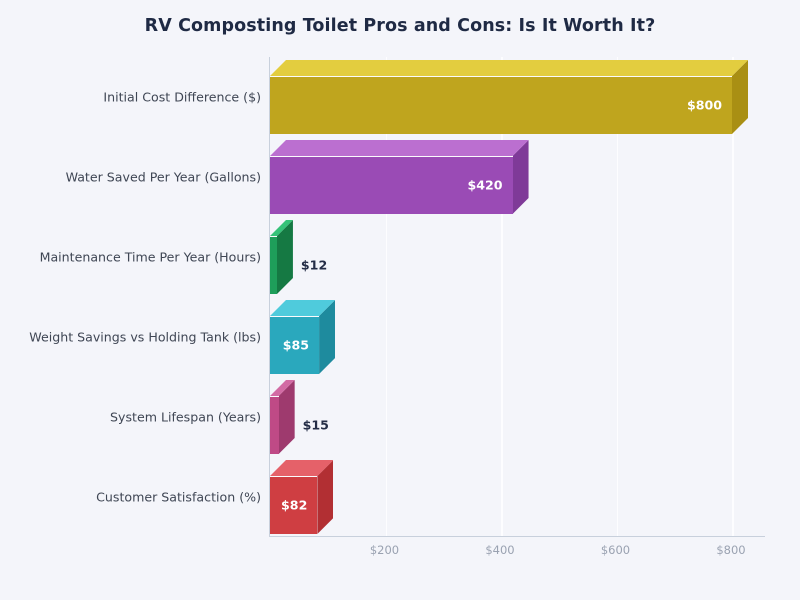 This screenshot has width=800, height=600. What do you see at coordinates (163, 177) in the screenshot?
I see `y-axis-label-1: Water Saved Per Year (Gallons)` at bounding box center [163, 177].